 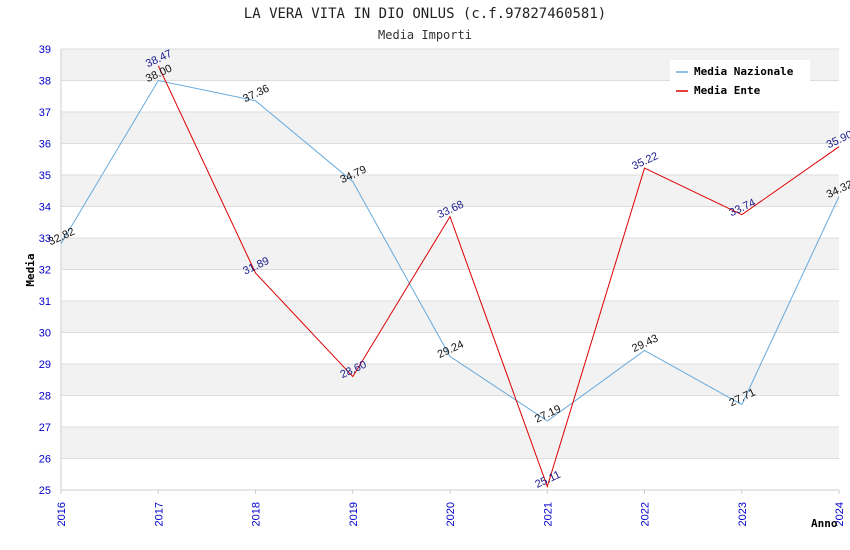 What do you see at coordinates (645, 343) in the screenshot?
I see `data-label-nazionale: 29.43` at bounding box center [645, 343].